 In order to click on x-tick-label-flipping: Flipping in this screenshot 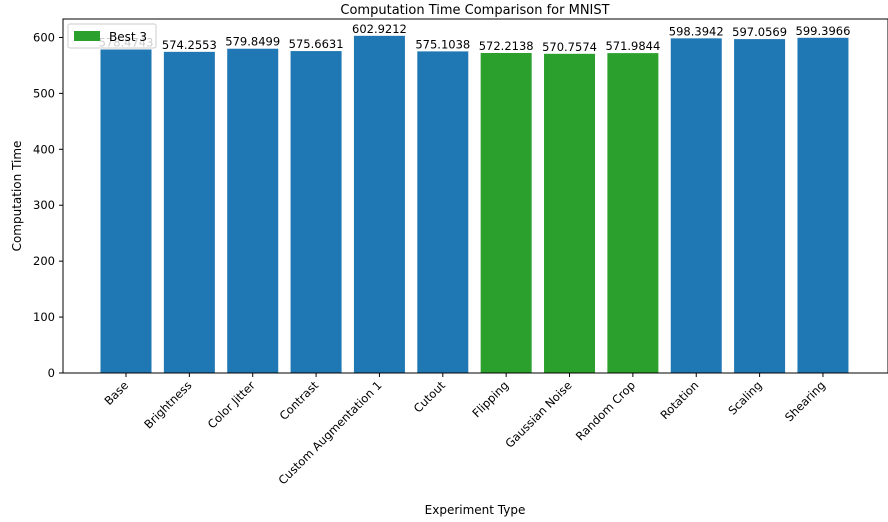, I will do `click(490, 399)`.